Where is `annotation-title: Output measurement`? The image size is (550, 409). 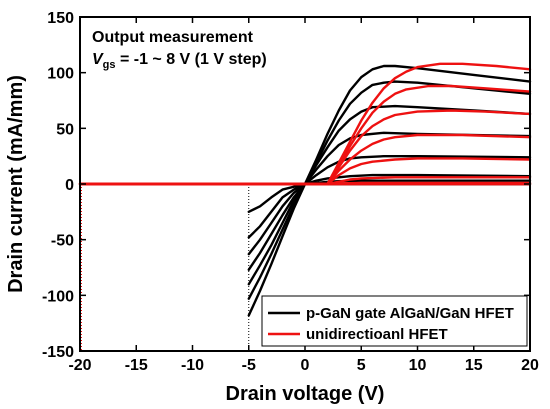 annotation-title: Output measurement is located at coordinates (173, 37).